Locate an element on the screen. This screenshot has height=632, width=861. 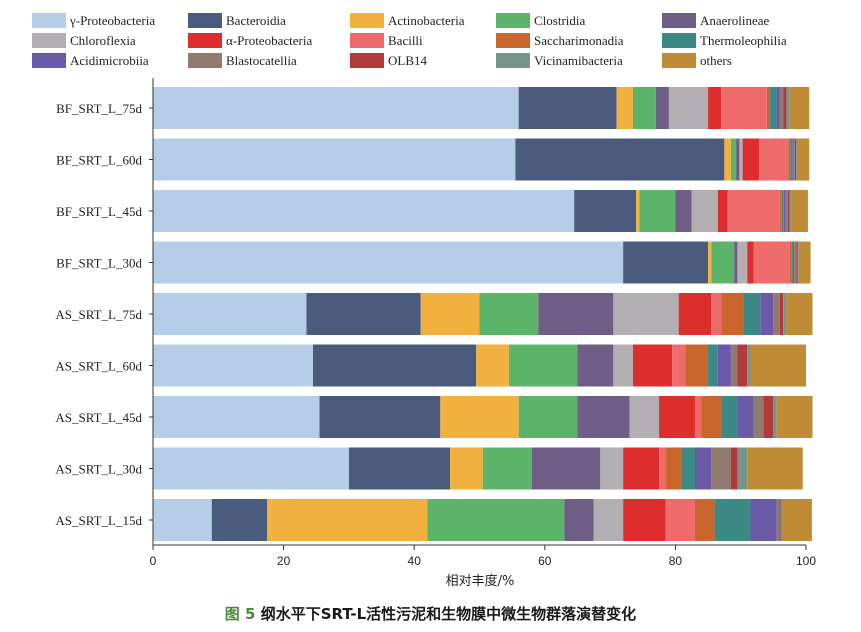
x-tick-label: 0 is located at coordinates (153, 561).